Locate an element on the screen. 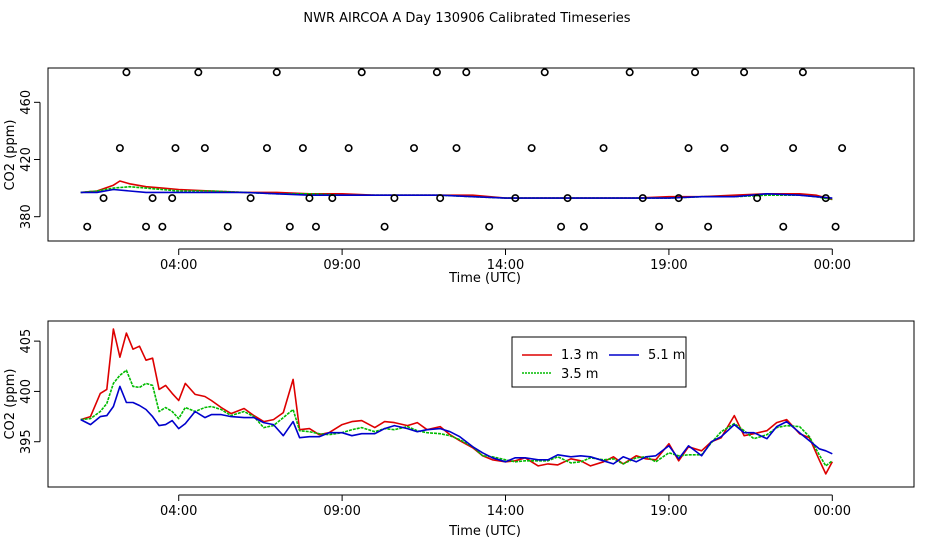 The image size is (936, 540). top-x-tick-label: 00:00 is located at coordinates (832, 265).